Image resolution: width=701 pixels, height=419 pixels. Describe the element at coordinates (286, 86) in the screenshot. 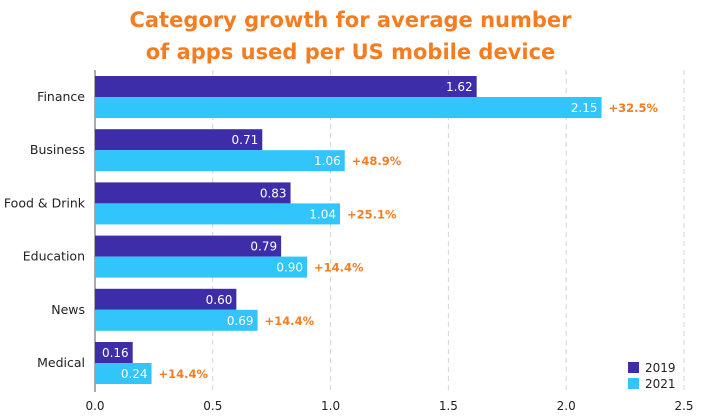

I see `bar-2019-finance` at that location.